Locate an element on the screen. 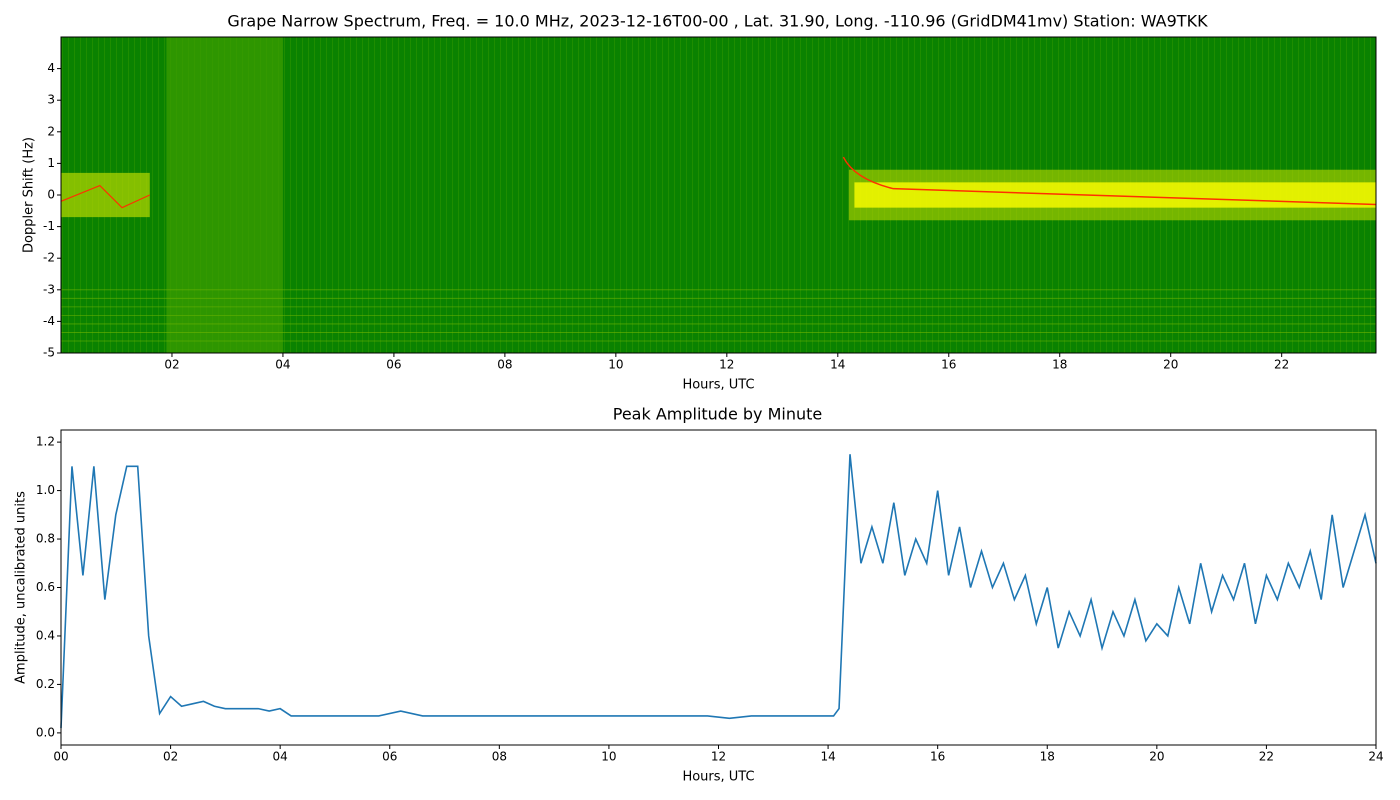 The height and width of the screenshot is (800, 1400). y-tick-label: -4 is located at coordinates (49, 321).